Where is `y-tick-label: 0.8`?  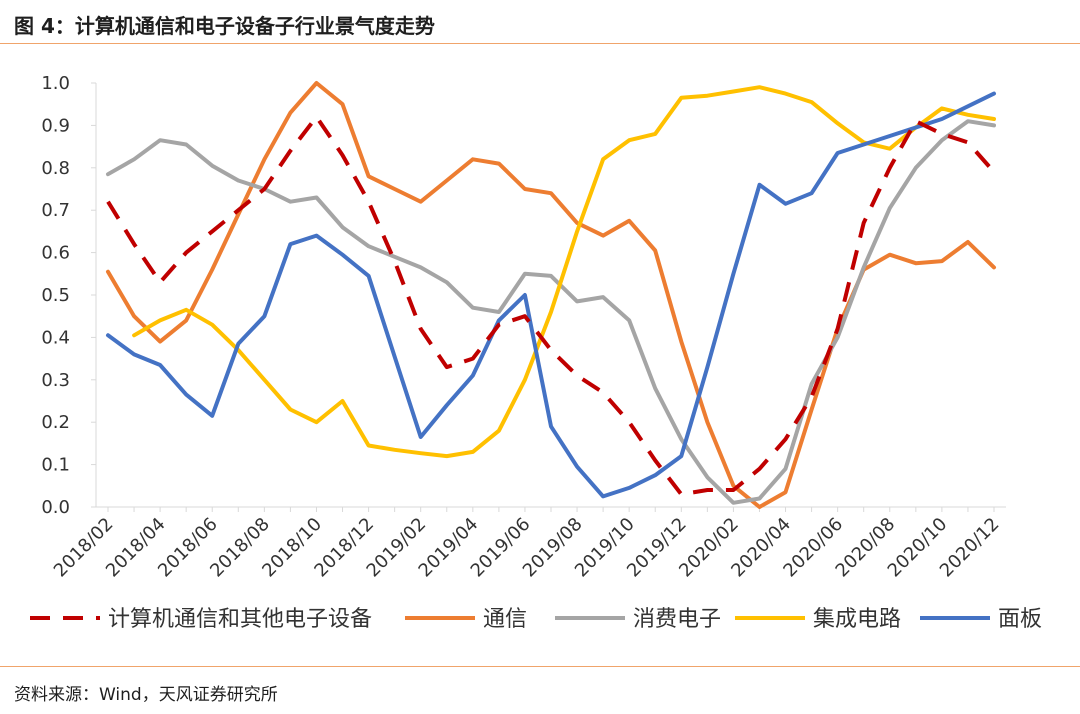 y-tick-label: 0.8 is located at coordinates (55, 168).